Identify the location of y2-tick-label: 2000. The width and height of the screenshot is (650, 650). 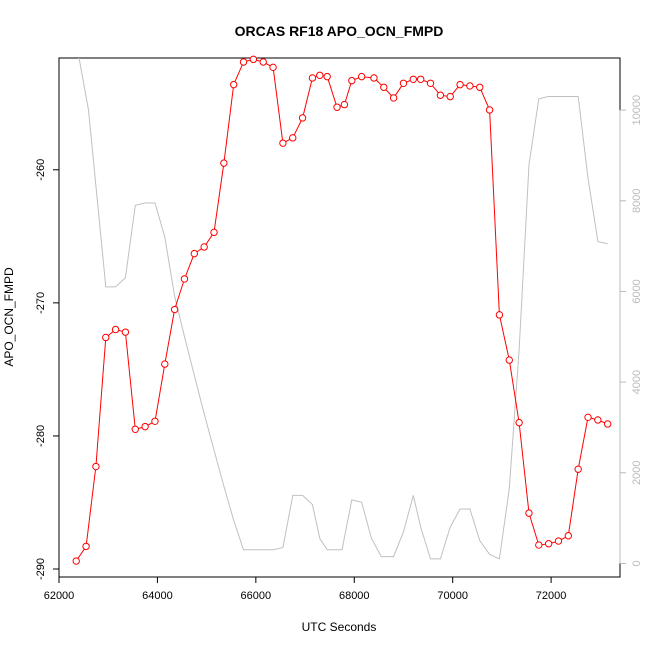
(637, 473).